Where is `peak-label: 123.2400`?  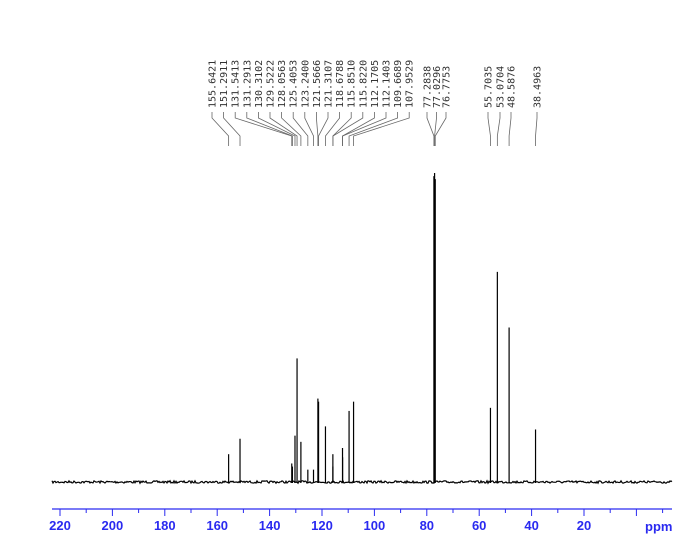
peak-label: 123.2400 is located at coordinates (305, 84).